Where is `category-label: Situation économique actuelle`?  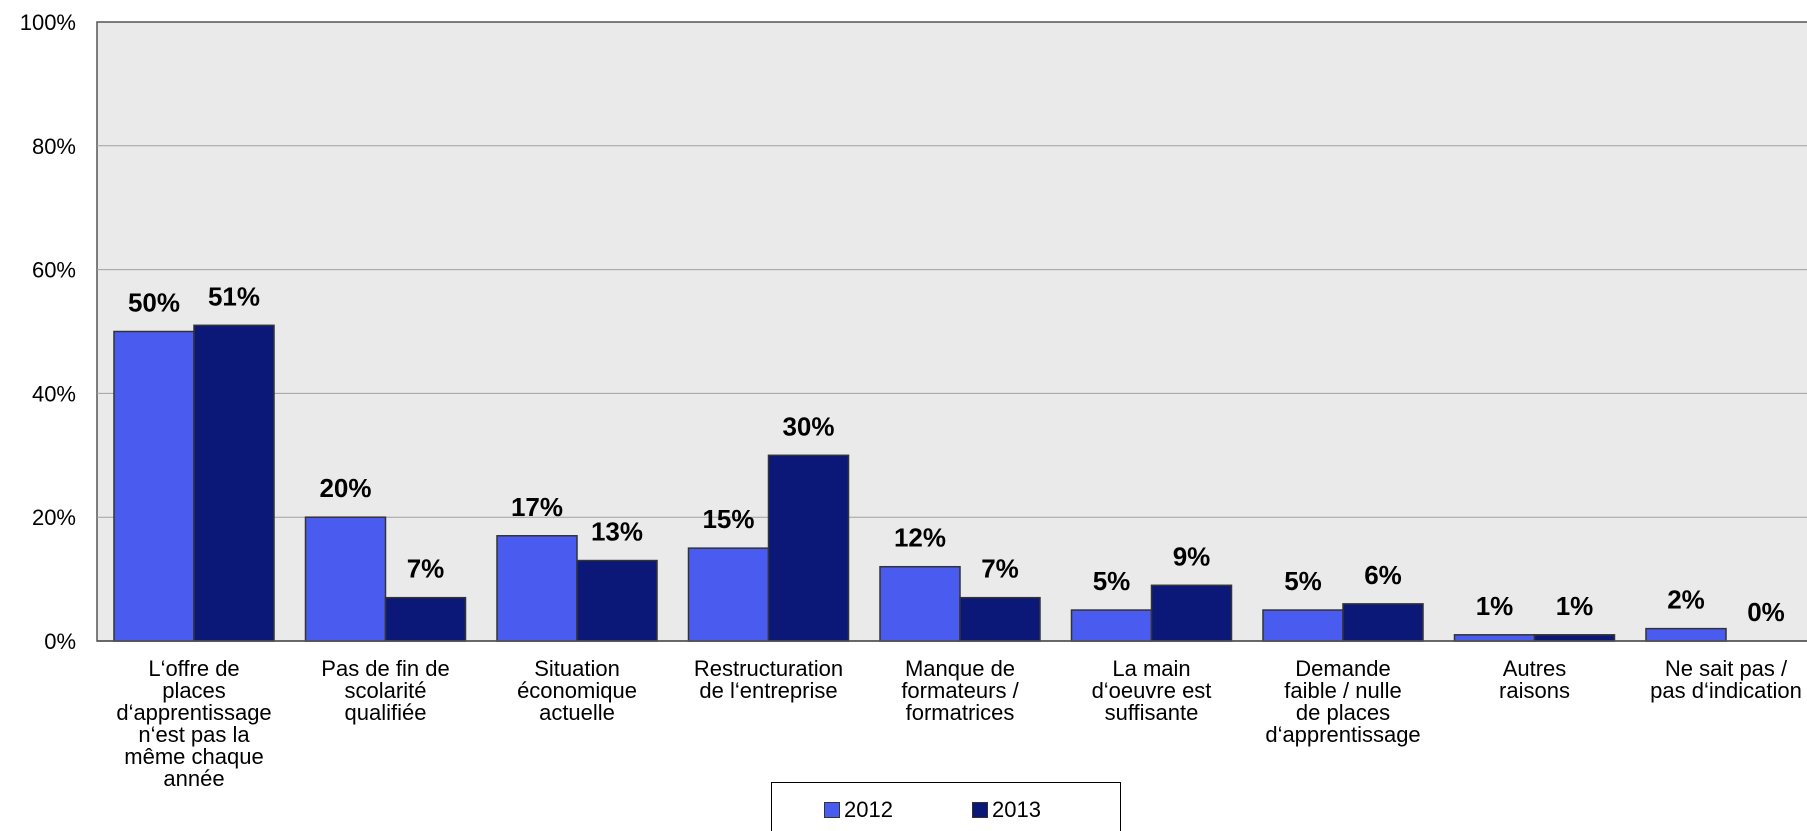
category-label: Situation économique actuelle is located at coordinates (577, 690).